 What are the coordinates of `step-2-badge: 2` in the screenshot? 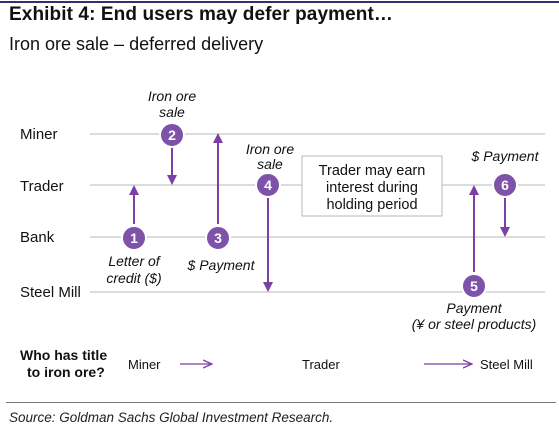 It's located at (172, 135).